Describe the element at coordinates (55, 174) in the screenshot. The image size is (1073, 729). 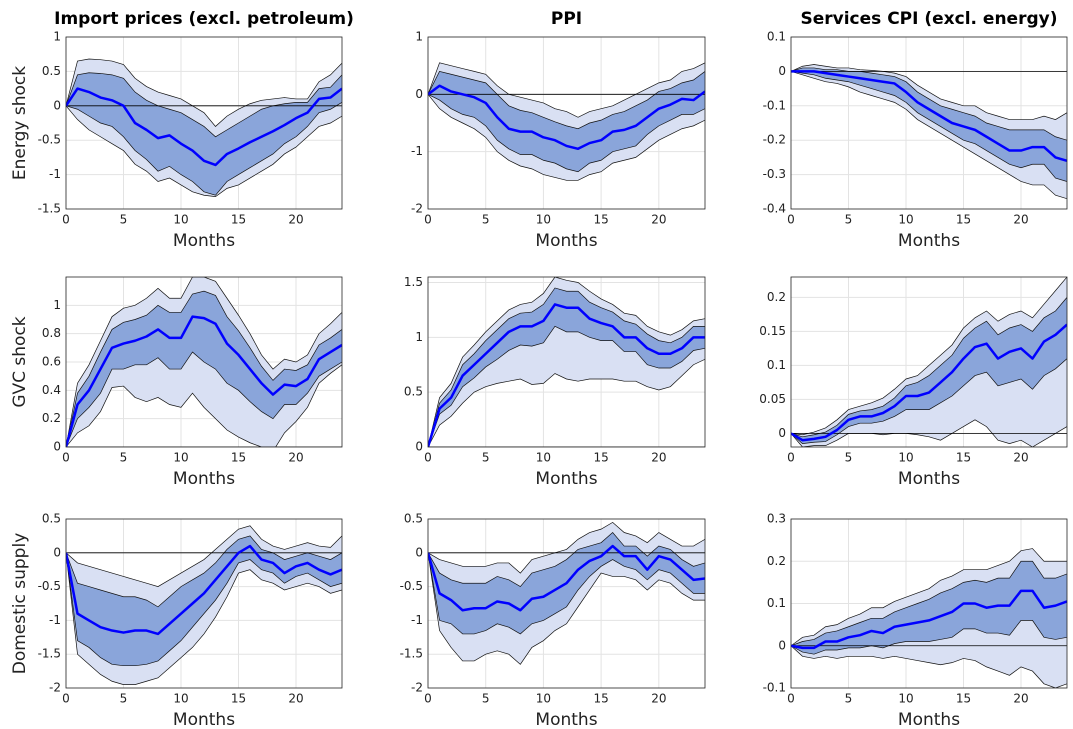
I see `y-tick-label: -1` at that location.